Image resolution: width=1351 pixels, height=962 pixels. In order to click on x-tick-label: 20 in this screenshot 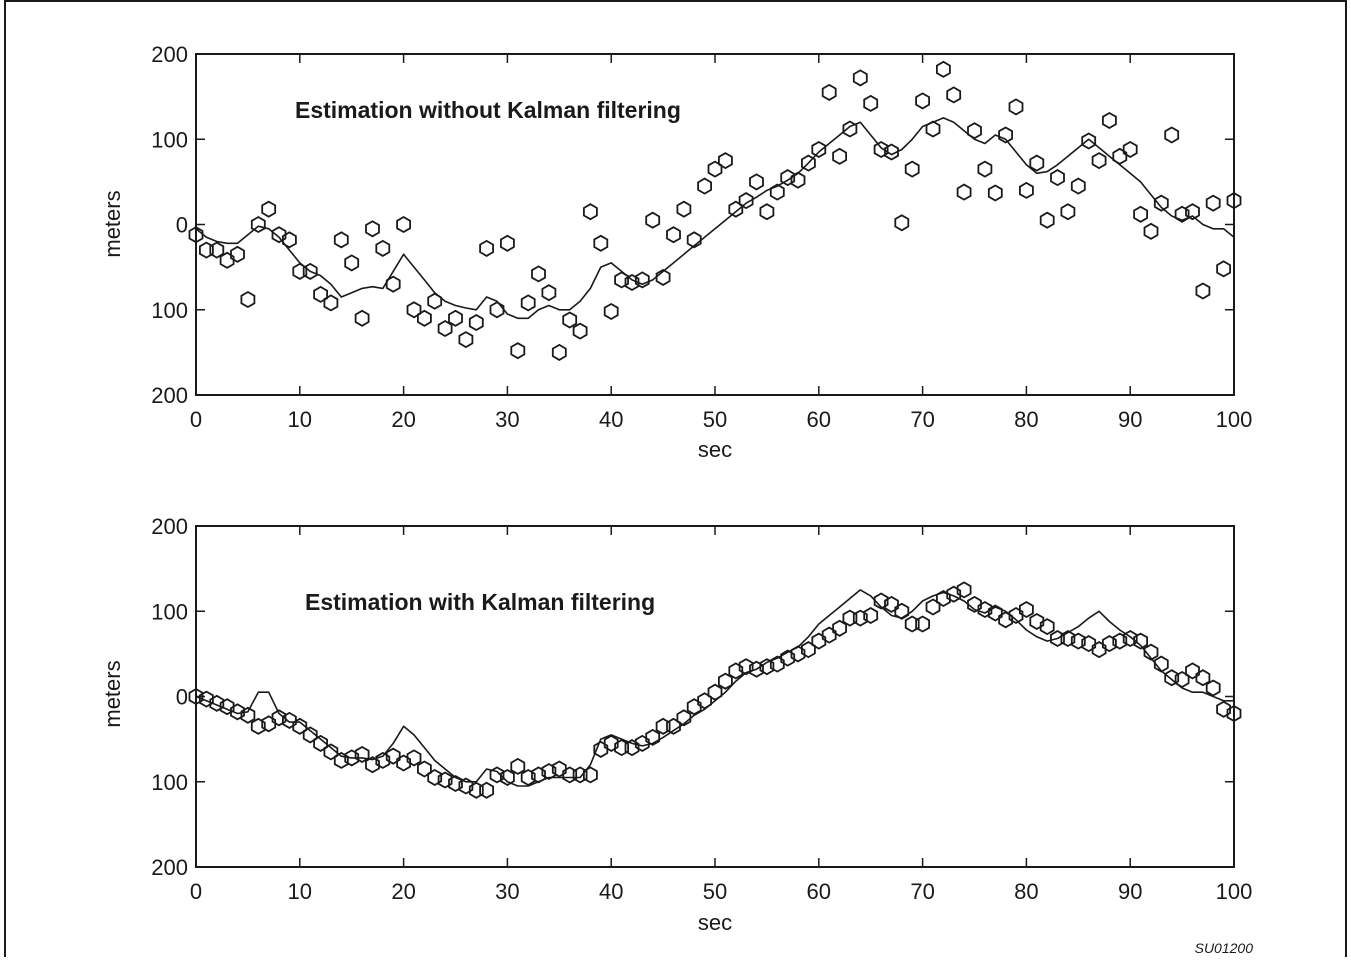, I will do `click(403, 891)`.